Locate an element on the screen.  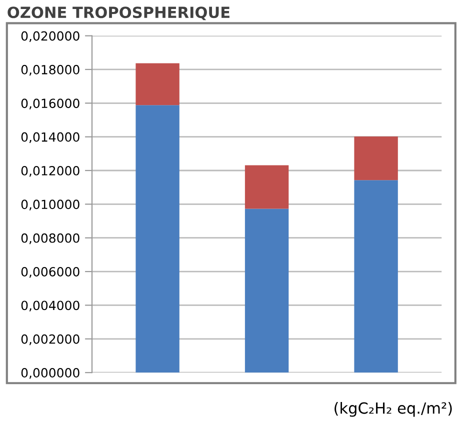
y-tick-label: 0,012000 is located at coordinates (50, 171).